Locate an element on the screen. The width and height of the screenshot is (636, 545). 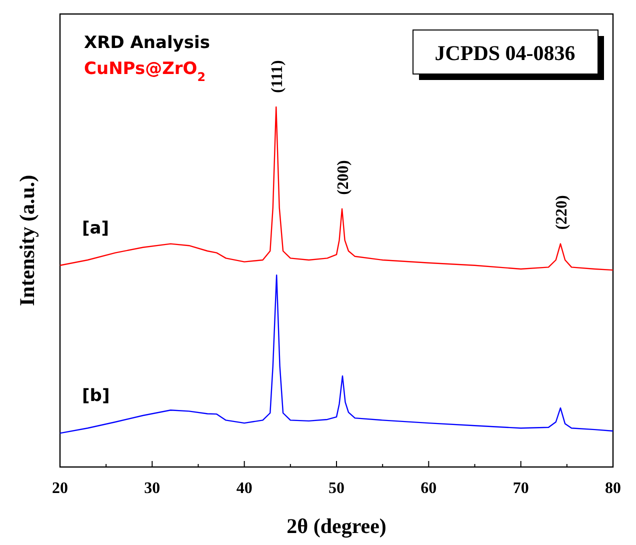
x-tick-label: 30 is located at coordinates (152, 488).